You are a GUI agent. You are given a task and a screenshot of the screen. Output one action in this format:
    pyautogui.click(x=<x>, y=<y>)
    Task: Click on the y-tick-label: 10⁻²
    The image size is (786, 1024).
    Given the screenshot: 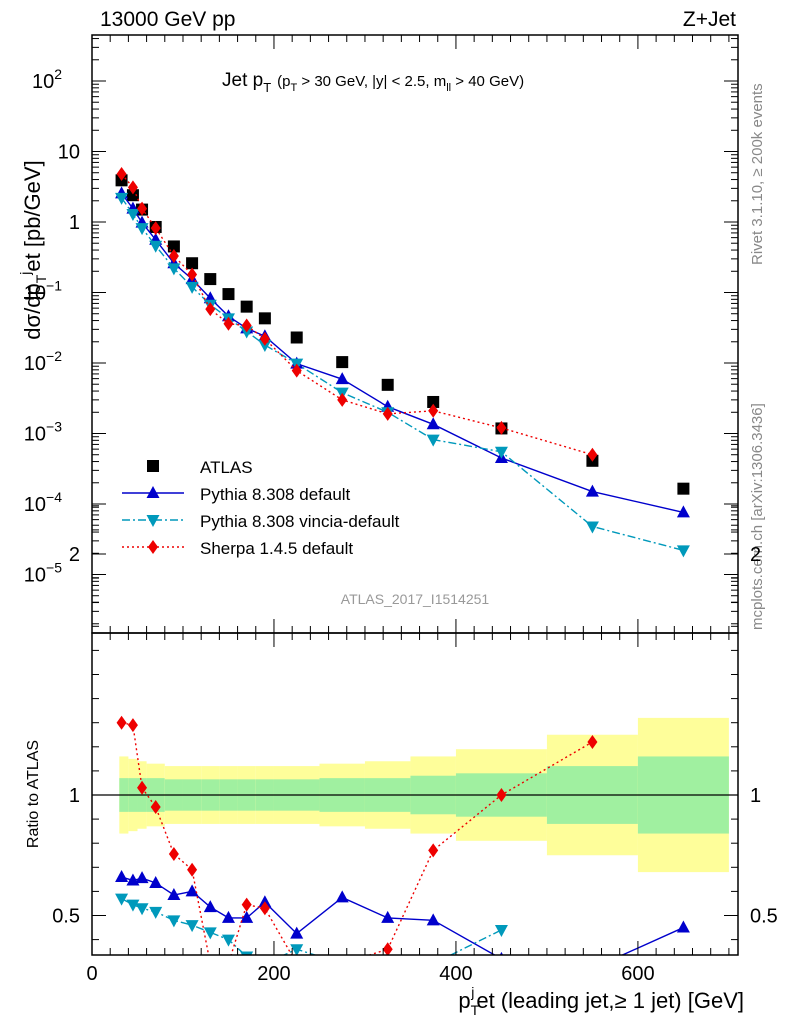 What is the action you would take?
    pyautogui.click(x=43, y=361)
    